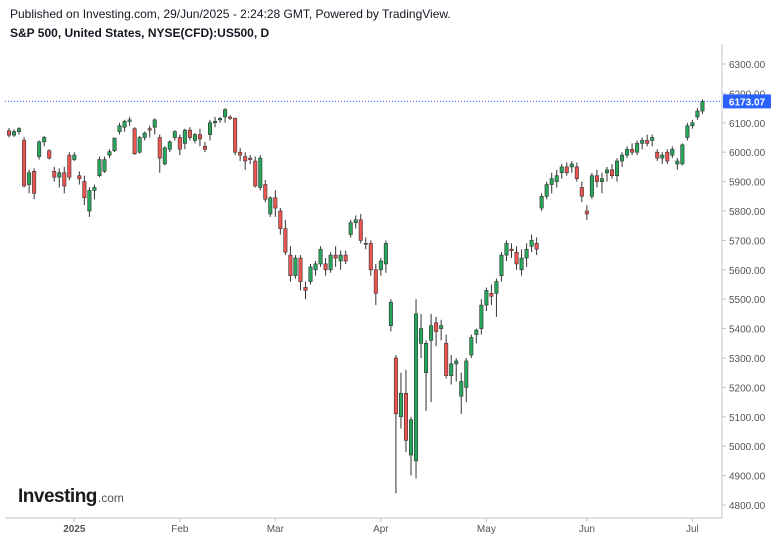 This screenshot has width=773, height=538. What do you see at coordinates (747, 153) in the screenshot?
I see `price-tick-label: 6000.00` at bounding box center [747, 153].